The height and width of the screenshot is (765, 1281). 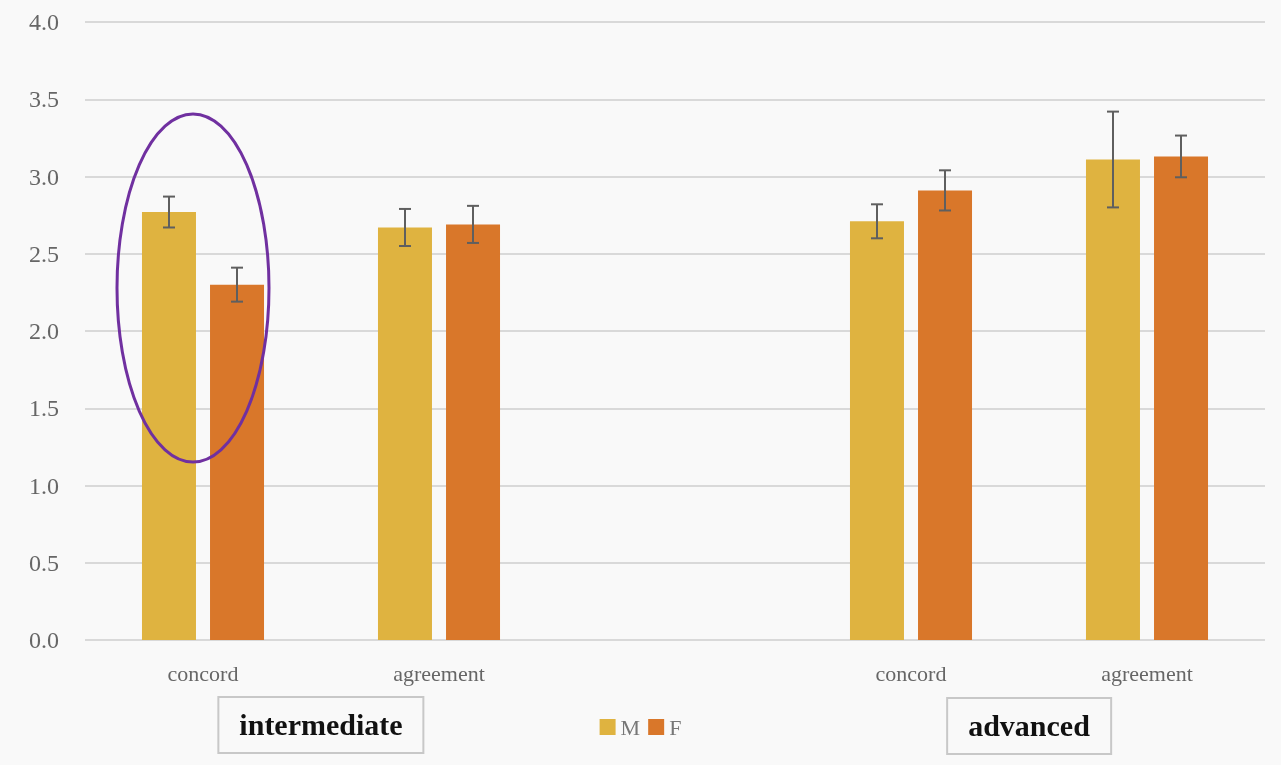 I want to click on y-tick-label: 4.0, so click(x=44, y=22).